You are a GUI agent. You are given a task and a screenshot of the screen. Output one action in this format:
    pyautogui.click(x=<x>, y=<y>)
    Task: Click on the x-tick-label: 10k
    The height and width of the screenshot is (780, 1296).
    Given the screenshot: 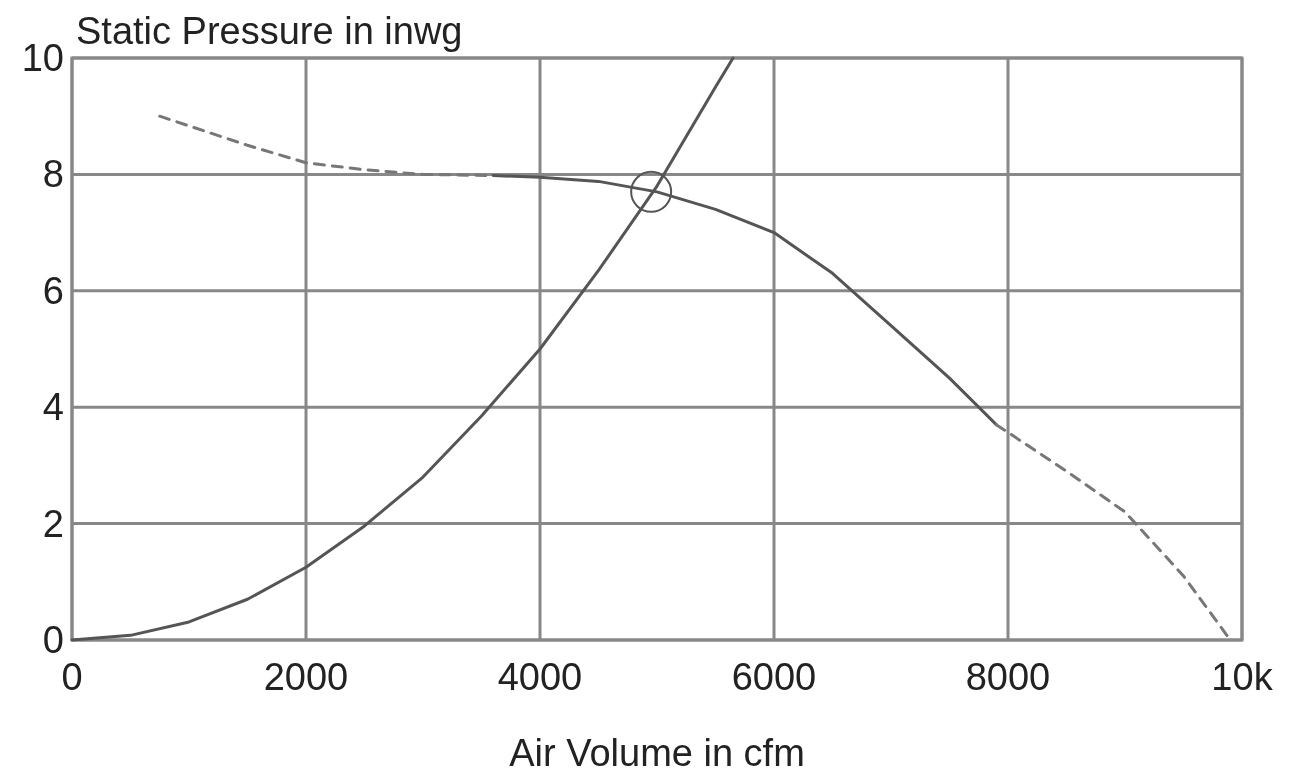 What is the action you would take?
    pyautogui.click(x=1242, y=677)
    